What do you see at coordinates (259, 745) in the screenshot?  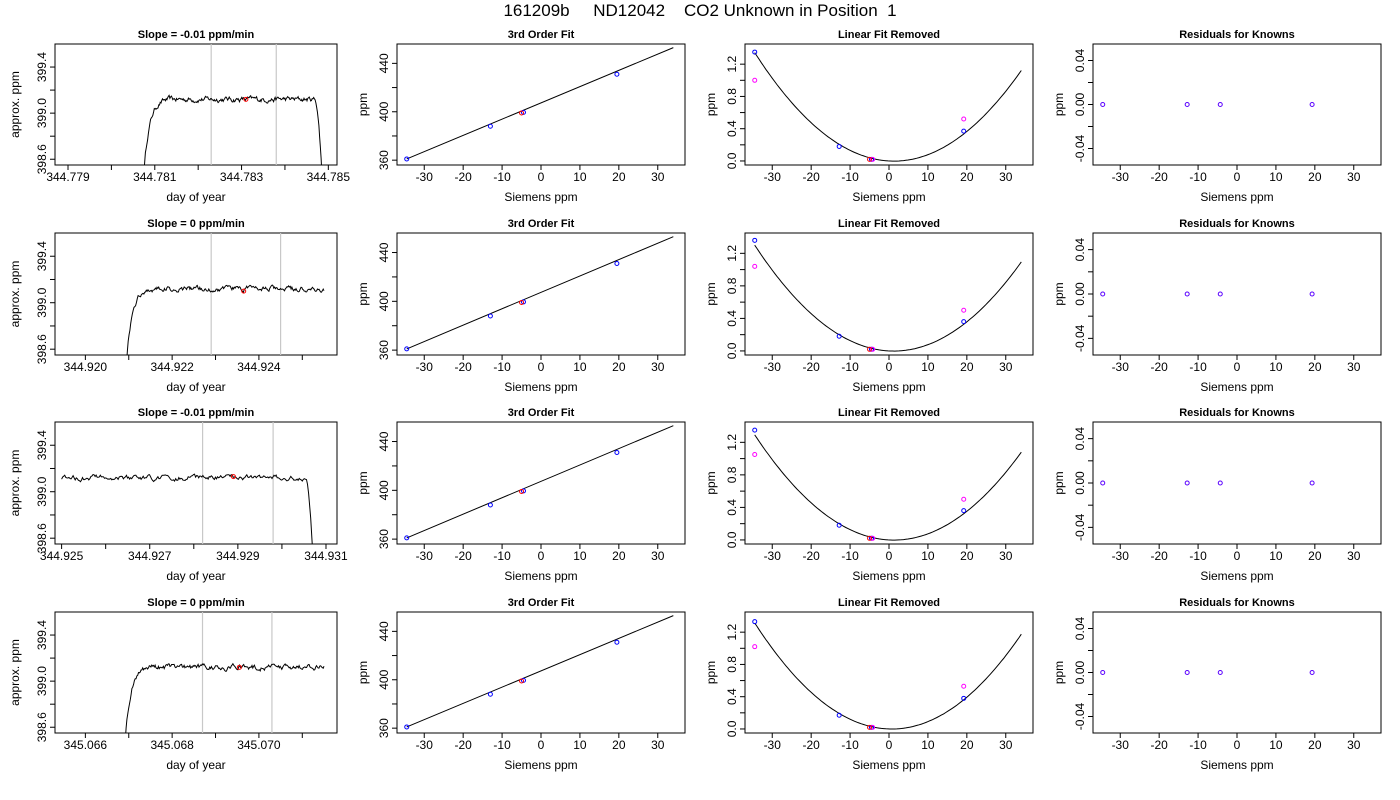 I see `x-tick-label: 345.070` at bounding box center [259, 745].